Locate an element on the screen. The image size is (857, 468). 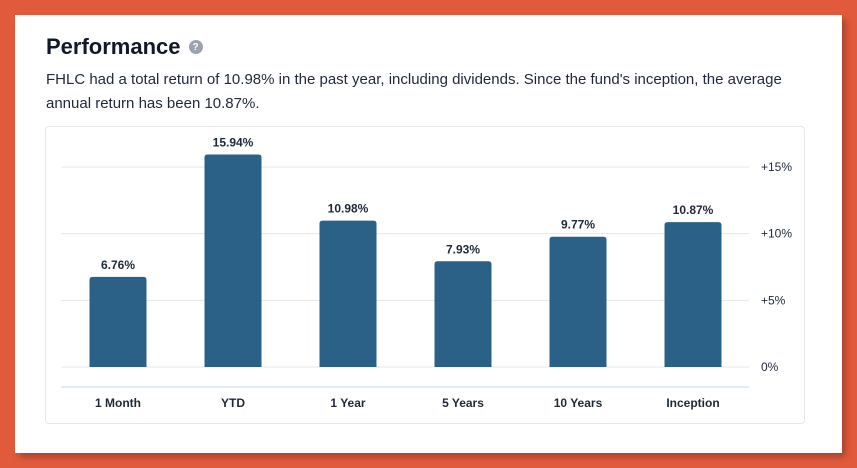
y-tick-label: +15% is located at coordinates (776, 167).